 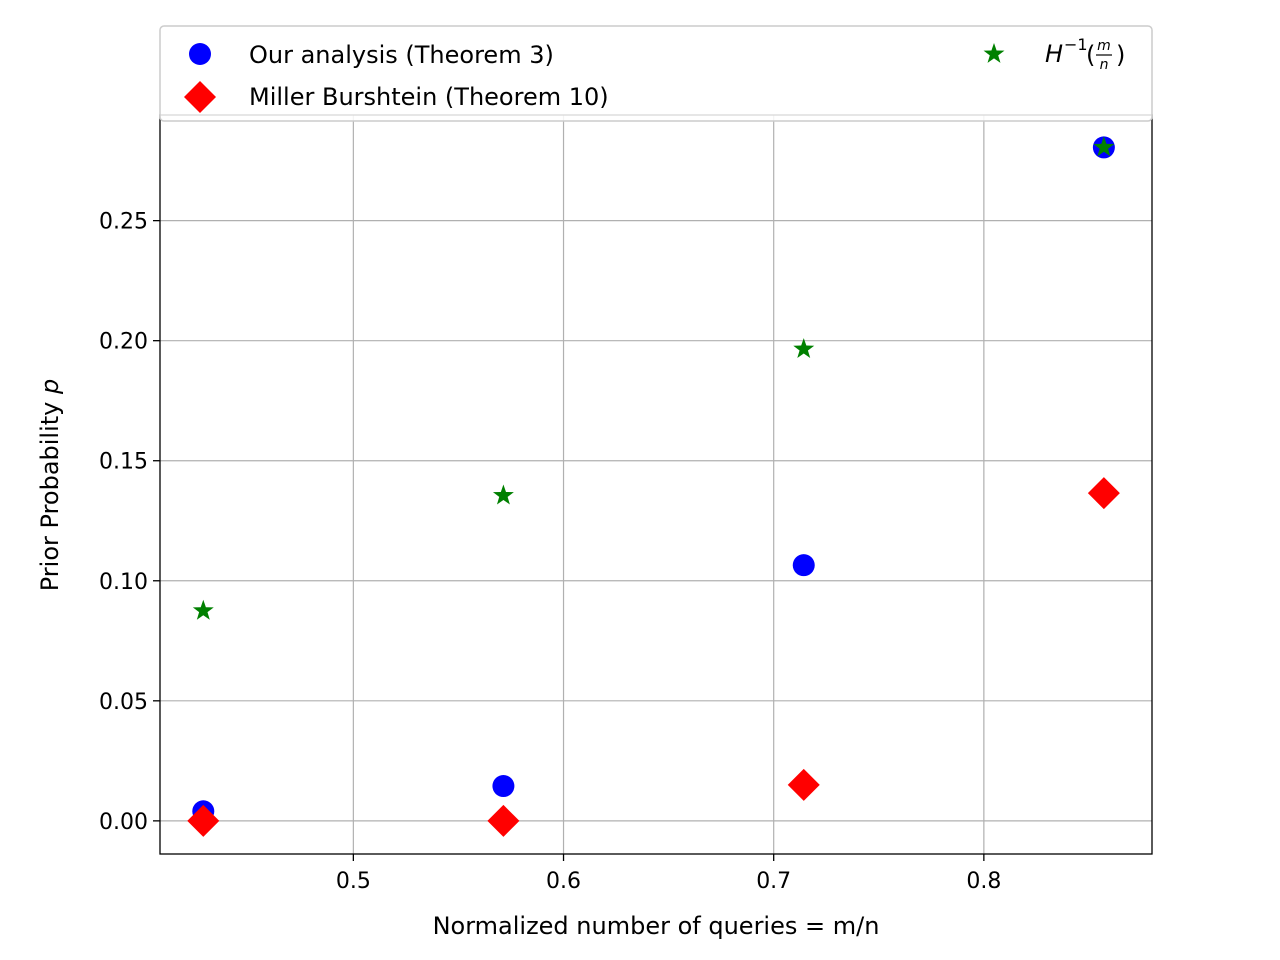 I want to click on legend-label-h-inverse: H −1 ( m n ), so click(x=1085, y=54).